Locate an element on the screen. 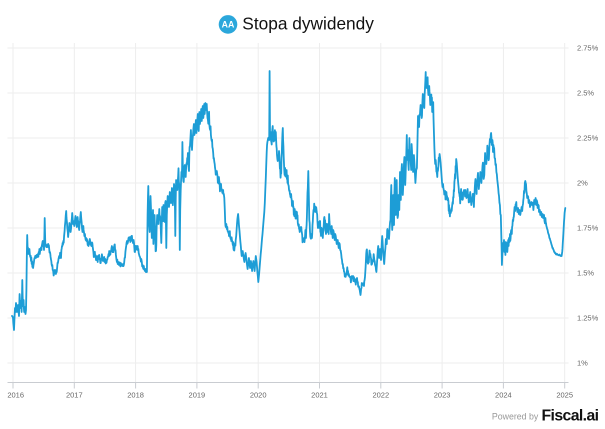 This screenshot has height=429, width=605. svg-text: Stopa dywidendy is located at coordinates (308, 24).